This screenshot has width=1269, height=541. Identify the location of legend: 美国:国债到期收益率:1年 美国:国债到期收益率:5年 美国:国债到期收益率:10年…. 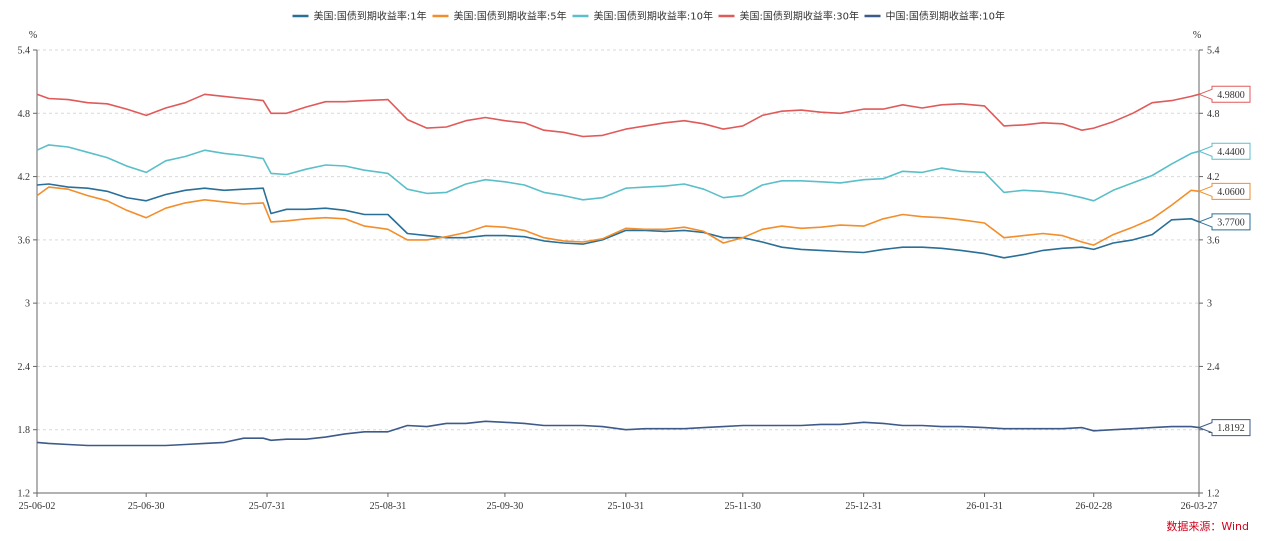
(648, 16).